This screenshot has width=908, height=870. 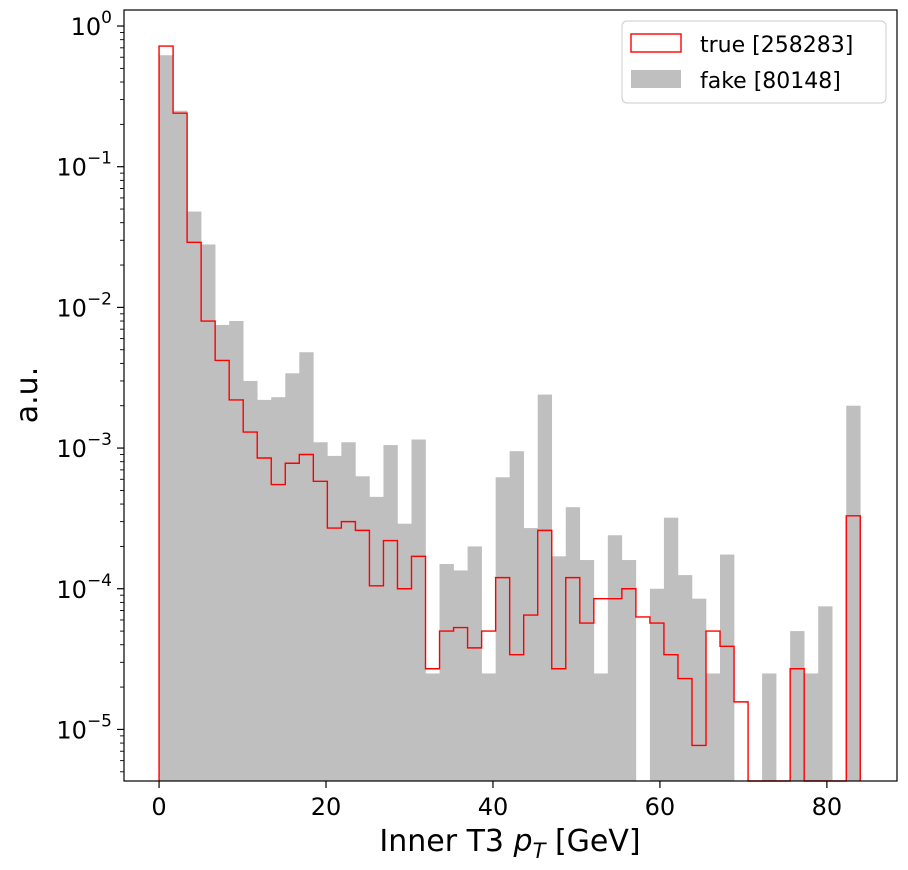 I want to click on legend-fake-label: fake [80148], so click(x=770, y=81).